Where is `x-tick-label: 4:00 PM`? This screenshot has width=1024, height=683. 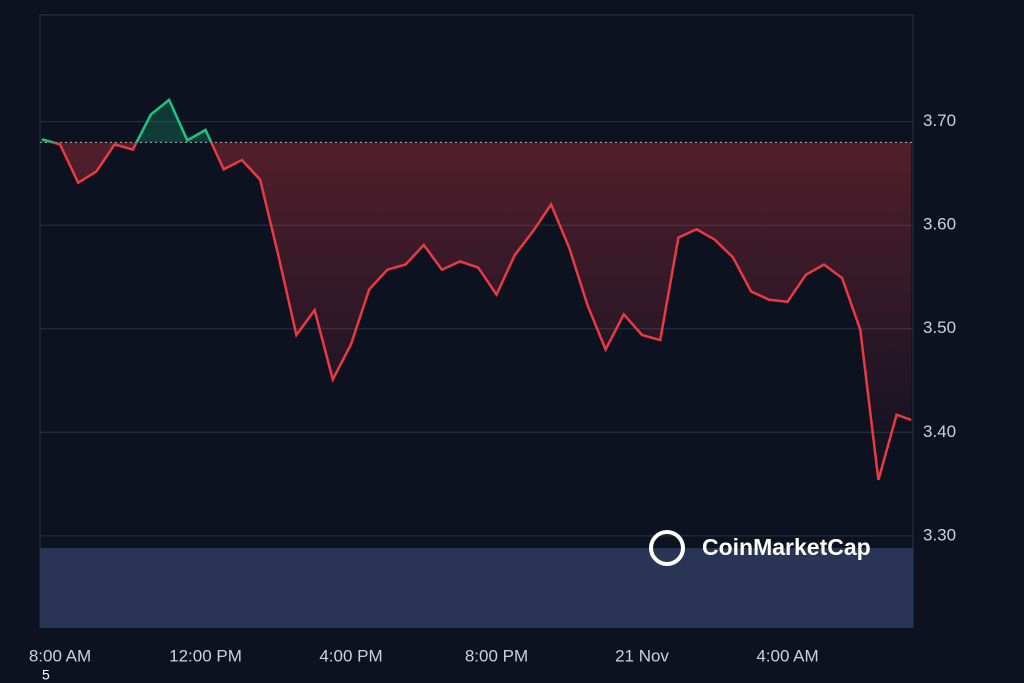
x-tick-label: 4:00 PM is located at coordinates (350, 655).